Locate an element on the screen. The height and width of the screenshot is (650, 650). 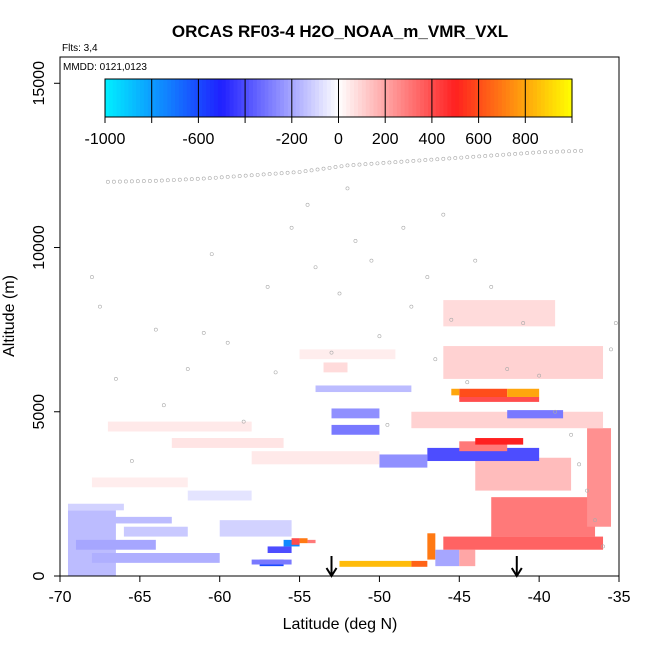
colorbar-tick-label: 800 is located at coordinates (525, 139).